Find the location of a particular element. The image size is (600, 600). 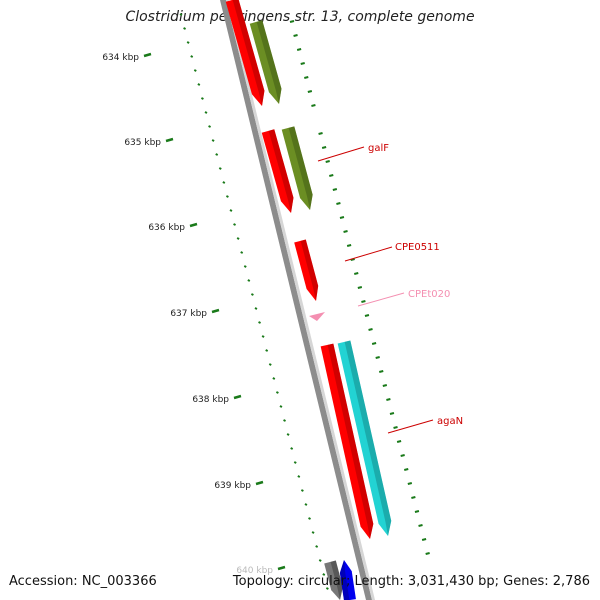

gene-arrow-red-1-body is located at coordinates (245, 53).